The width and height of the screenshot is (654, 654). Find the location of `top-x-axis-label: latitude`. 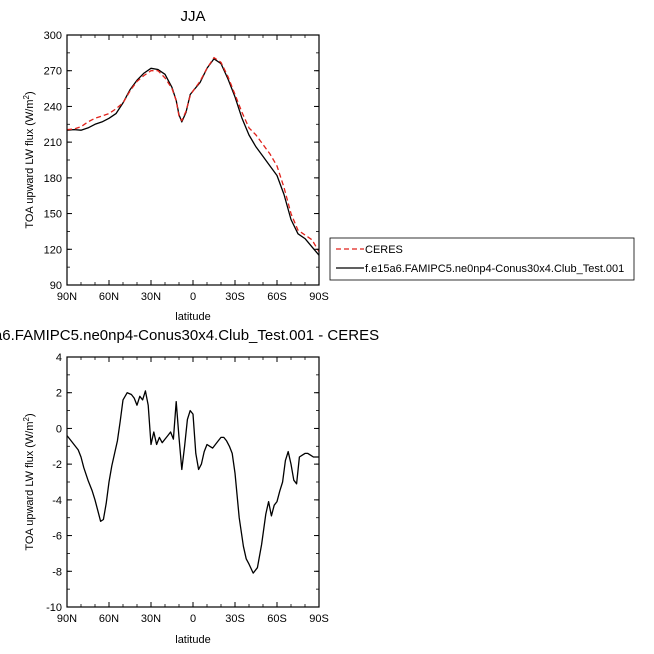

top-x-axis-label: latitude is located at coordinates (192, 317).